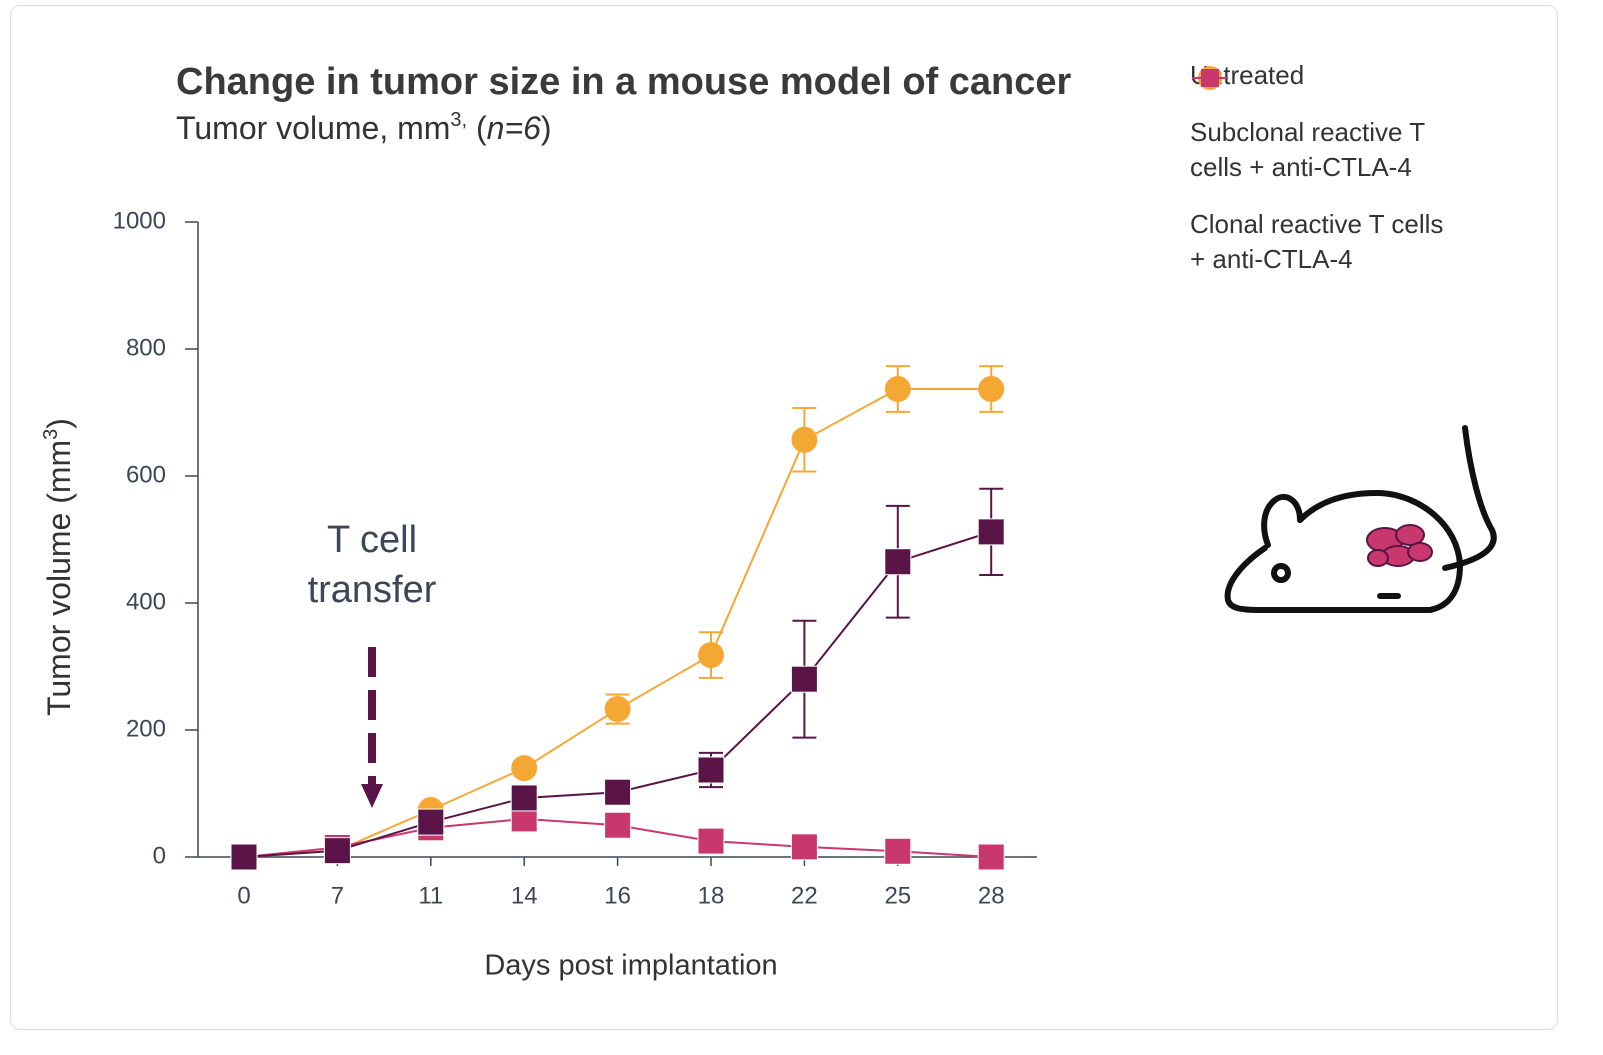  I want to click on y-tick-label: 400, so click(146, 601).